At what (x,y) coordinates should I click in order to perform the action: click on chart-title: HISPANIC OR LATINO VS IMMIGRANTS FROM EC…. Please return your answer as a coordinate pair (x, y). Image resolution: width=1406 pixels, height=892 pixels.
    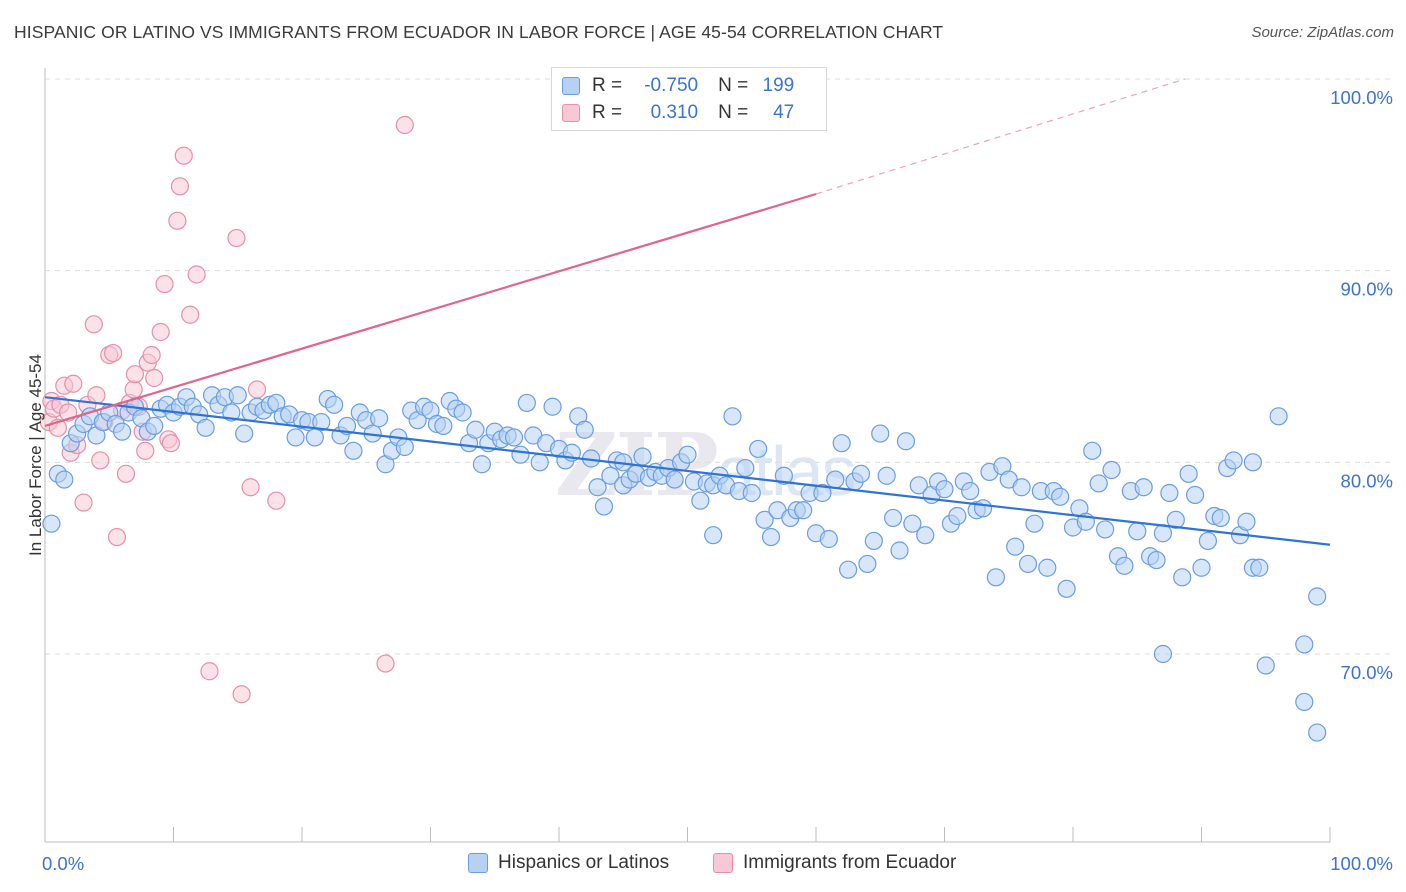
    Looking at the image, I should click on (479, 32).